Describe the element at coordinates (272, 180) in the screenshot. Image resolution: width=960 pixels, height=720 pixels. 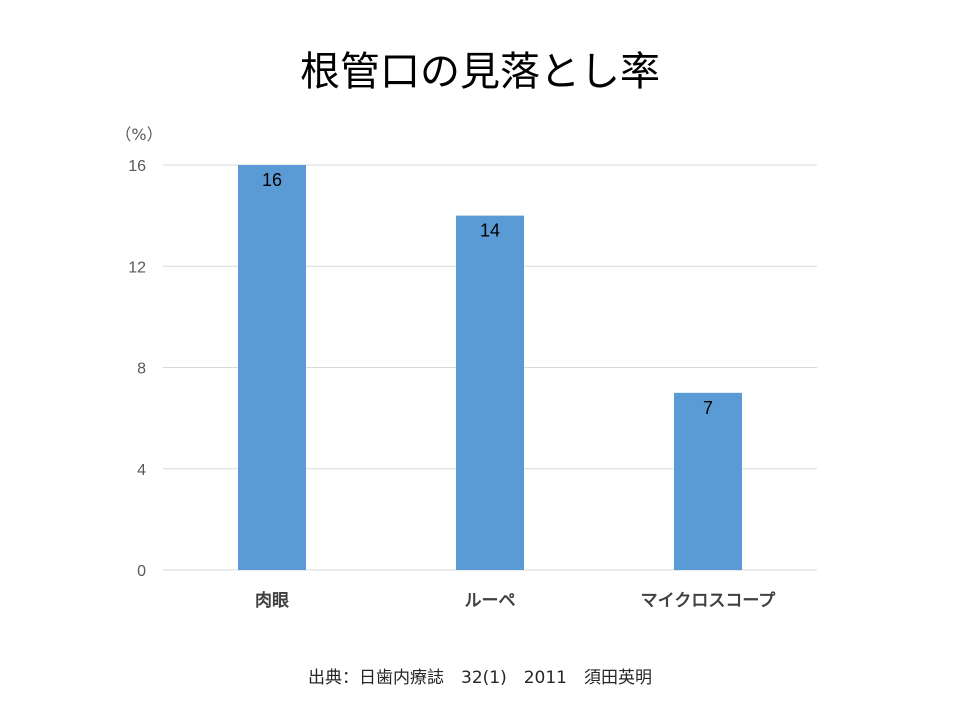
I see `data-label: 16` at that location.